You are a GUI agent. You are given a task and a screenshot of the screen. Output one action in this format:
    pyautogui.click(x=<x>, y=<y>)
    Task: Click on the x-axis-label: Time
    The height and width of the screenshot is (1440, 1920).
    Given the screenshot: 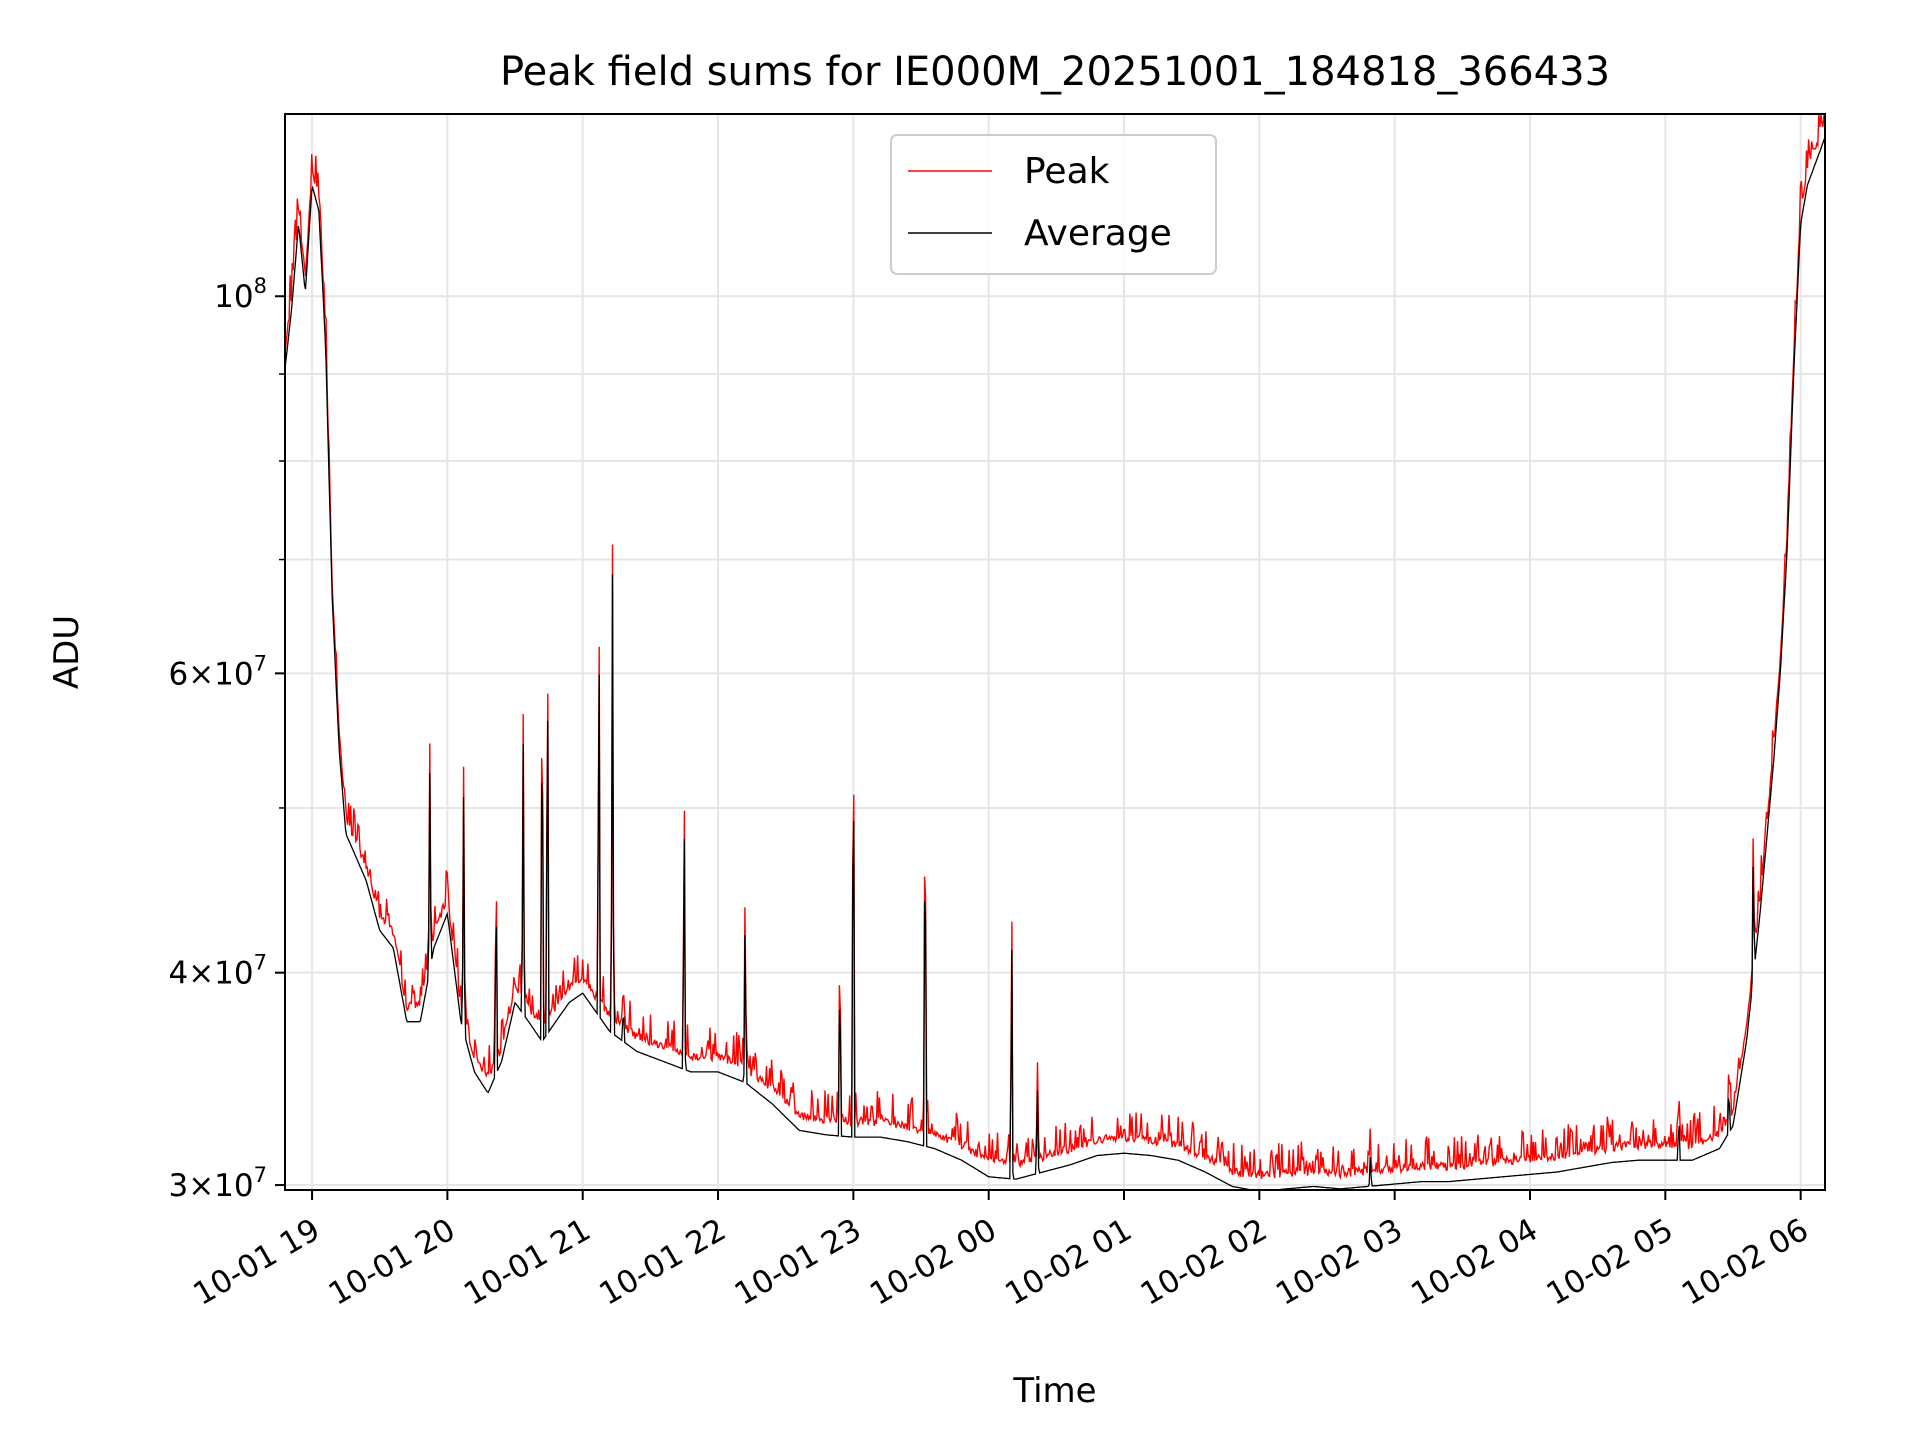 What is the action you would take?
    pyautogui.click(x=1054, y=1391)
    